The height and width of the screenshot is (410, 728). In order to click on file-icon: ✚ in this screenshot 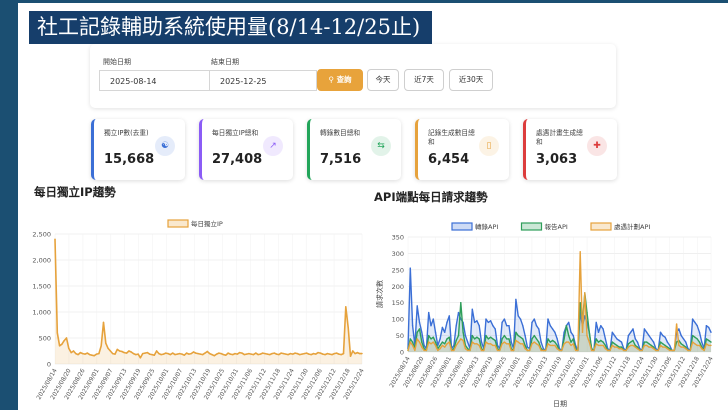, I will do `click(597, 146)`.